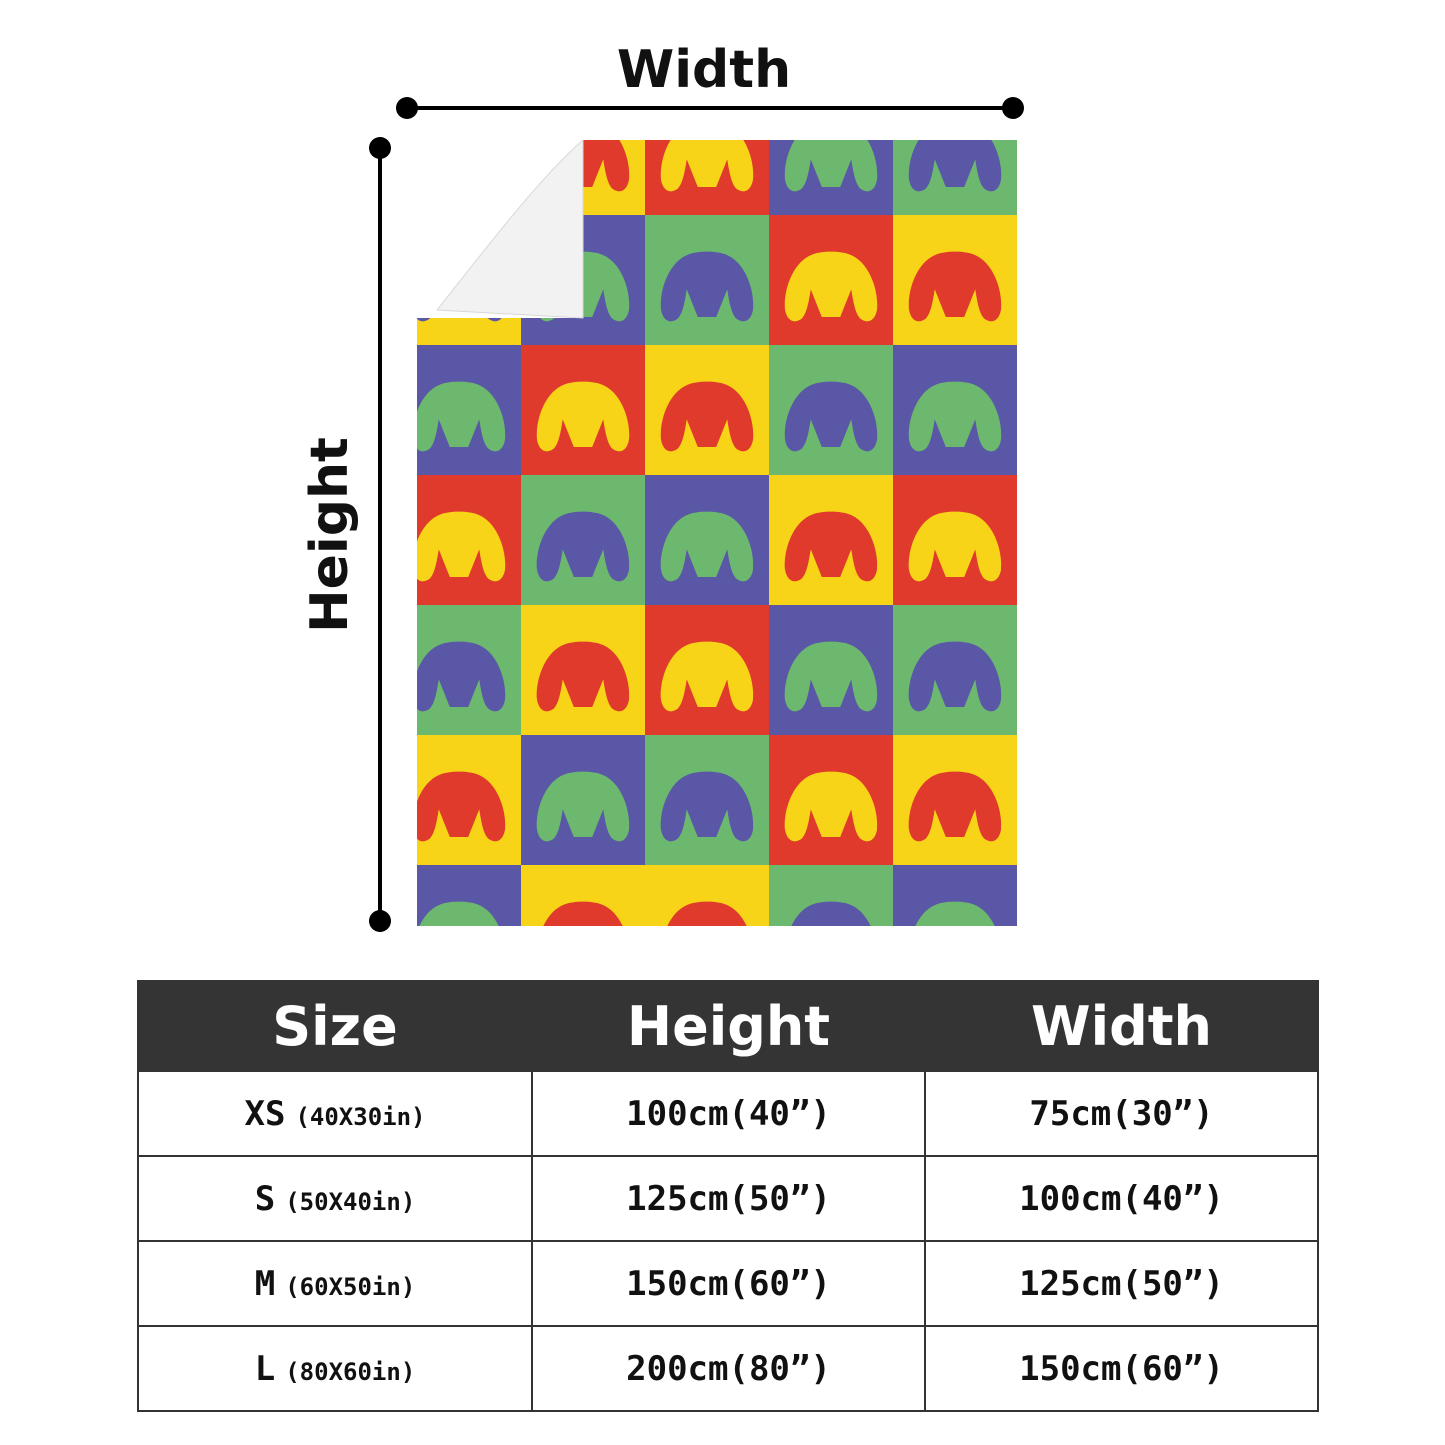 This screenshot has width=1445, height=1445. I want to click on size-cell: M (60X50in), so click(335, 1283).